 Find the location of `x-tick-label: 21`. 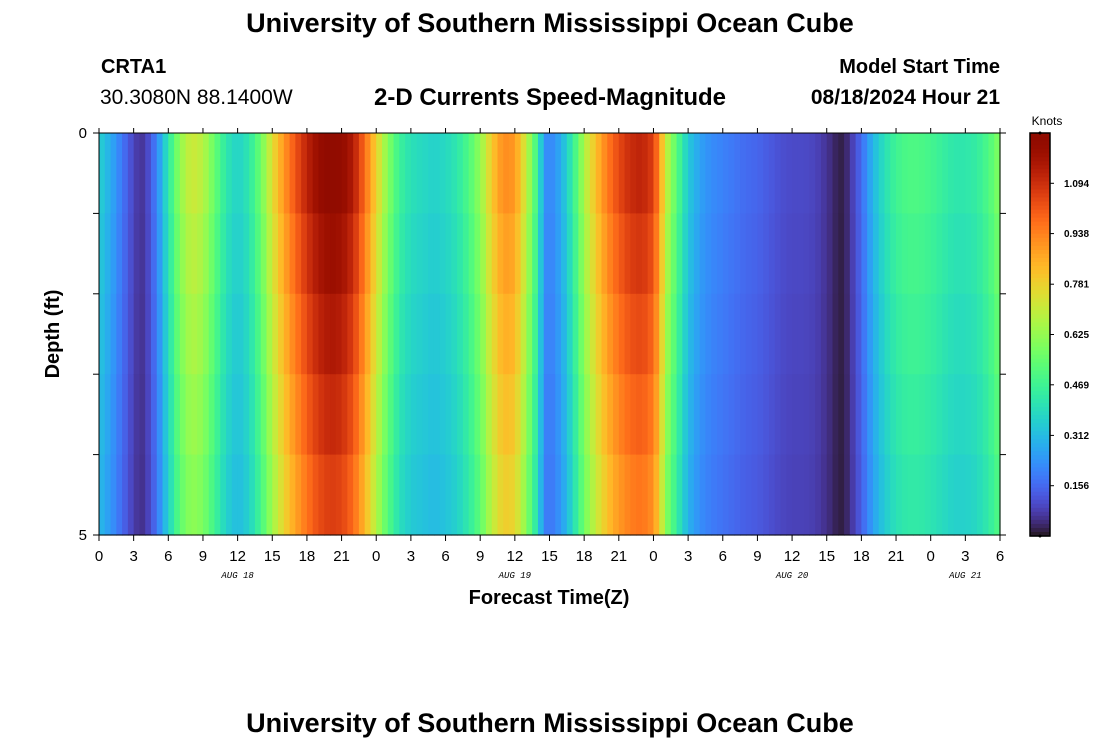

x-tick-label: 21 is located at coordinates (341, 556).